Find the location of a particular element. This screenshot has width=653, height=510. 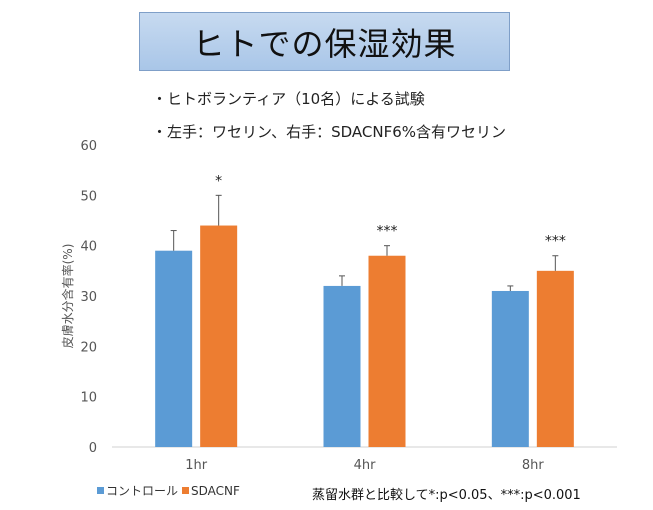

slide-title: ヒトでの保湿効果 is located at coordinates (324, 43).